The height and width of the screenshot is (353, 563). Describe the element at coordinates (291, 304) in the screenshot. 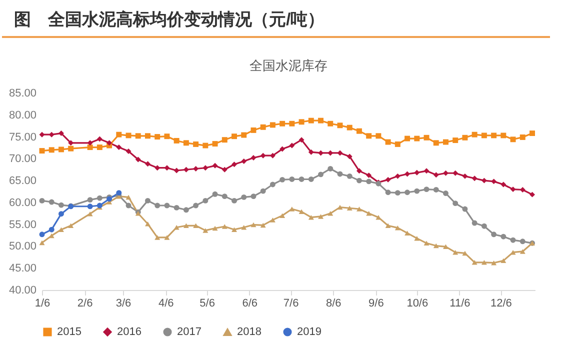

I see `x-tick-label: 7/6` at that location.